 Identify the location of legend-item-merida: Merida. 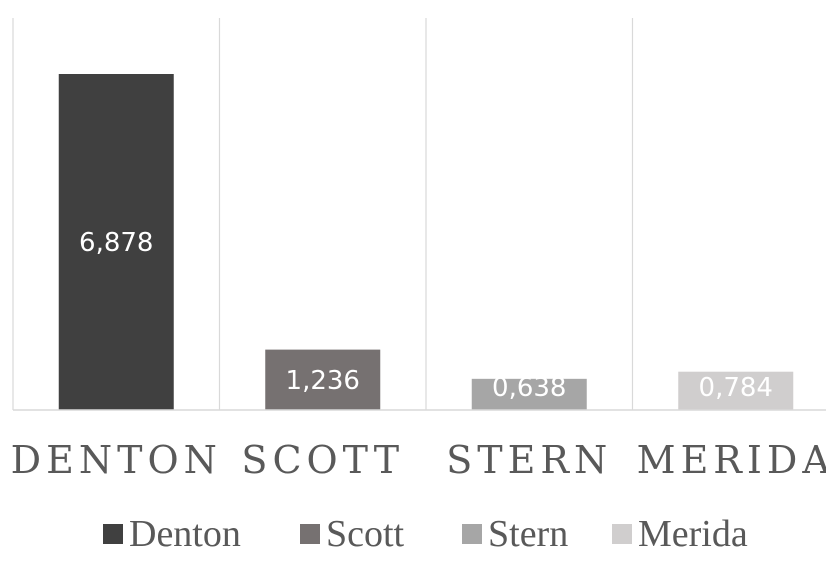
(680, 534).